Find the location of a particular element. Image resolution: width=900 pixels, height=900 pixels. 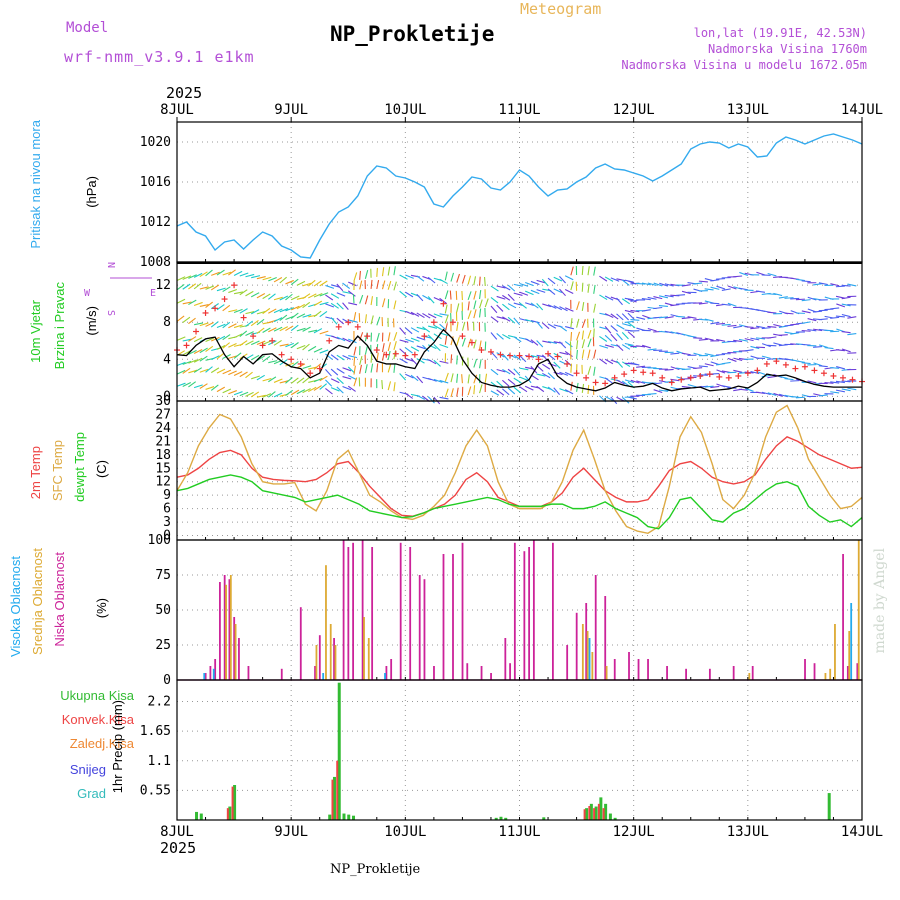

precip-bar-conv is located at coordinates (594, 814).